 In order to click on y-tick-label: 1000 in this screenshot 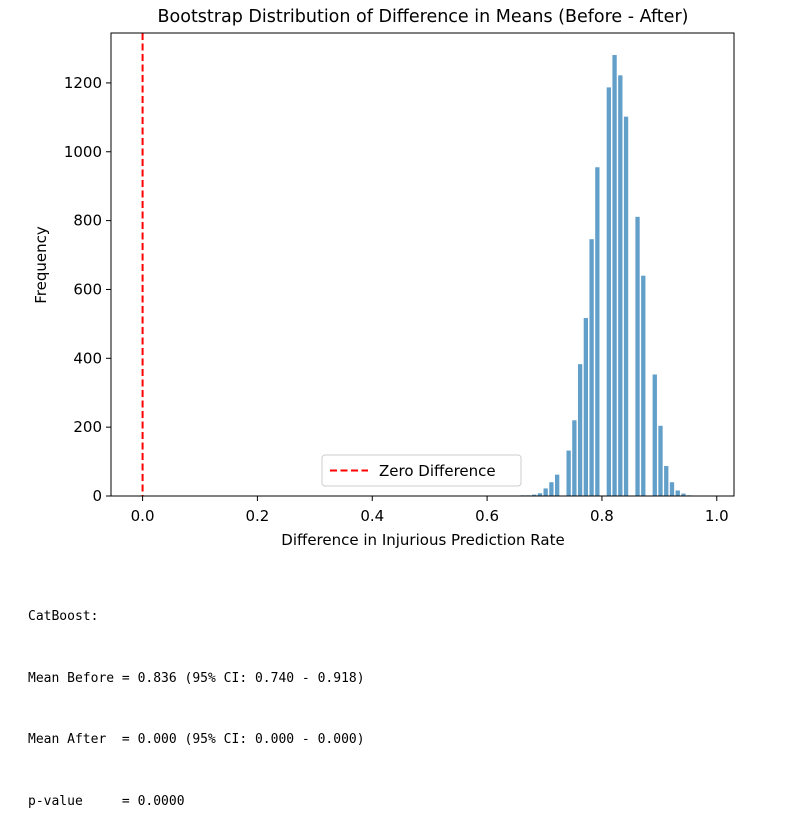, I will do `click(83, 152)`.